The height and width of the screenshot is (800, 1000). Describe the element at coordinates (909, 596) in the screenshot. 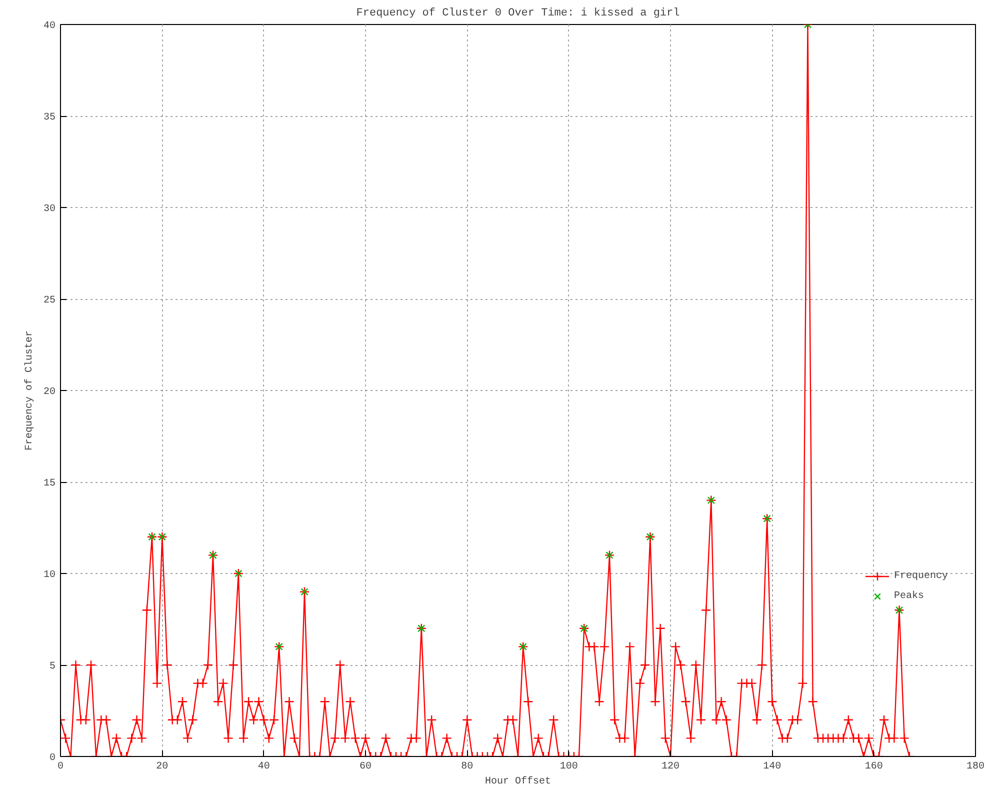

I see `legend-label: Peaks` at that location.